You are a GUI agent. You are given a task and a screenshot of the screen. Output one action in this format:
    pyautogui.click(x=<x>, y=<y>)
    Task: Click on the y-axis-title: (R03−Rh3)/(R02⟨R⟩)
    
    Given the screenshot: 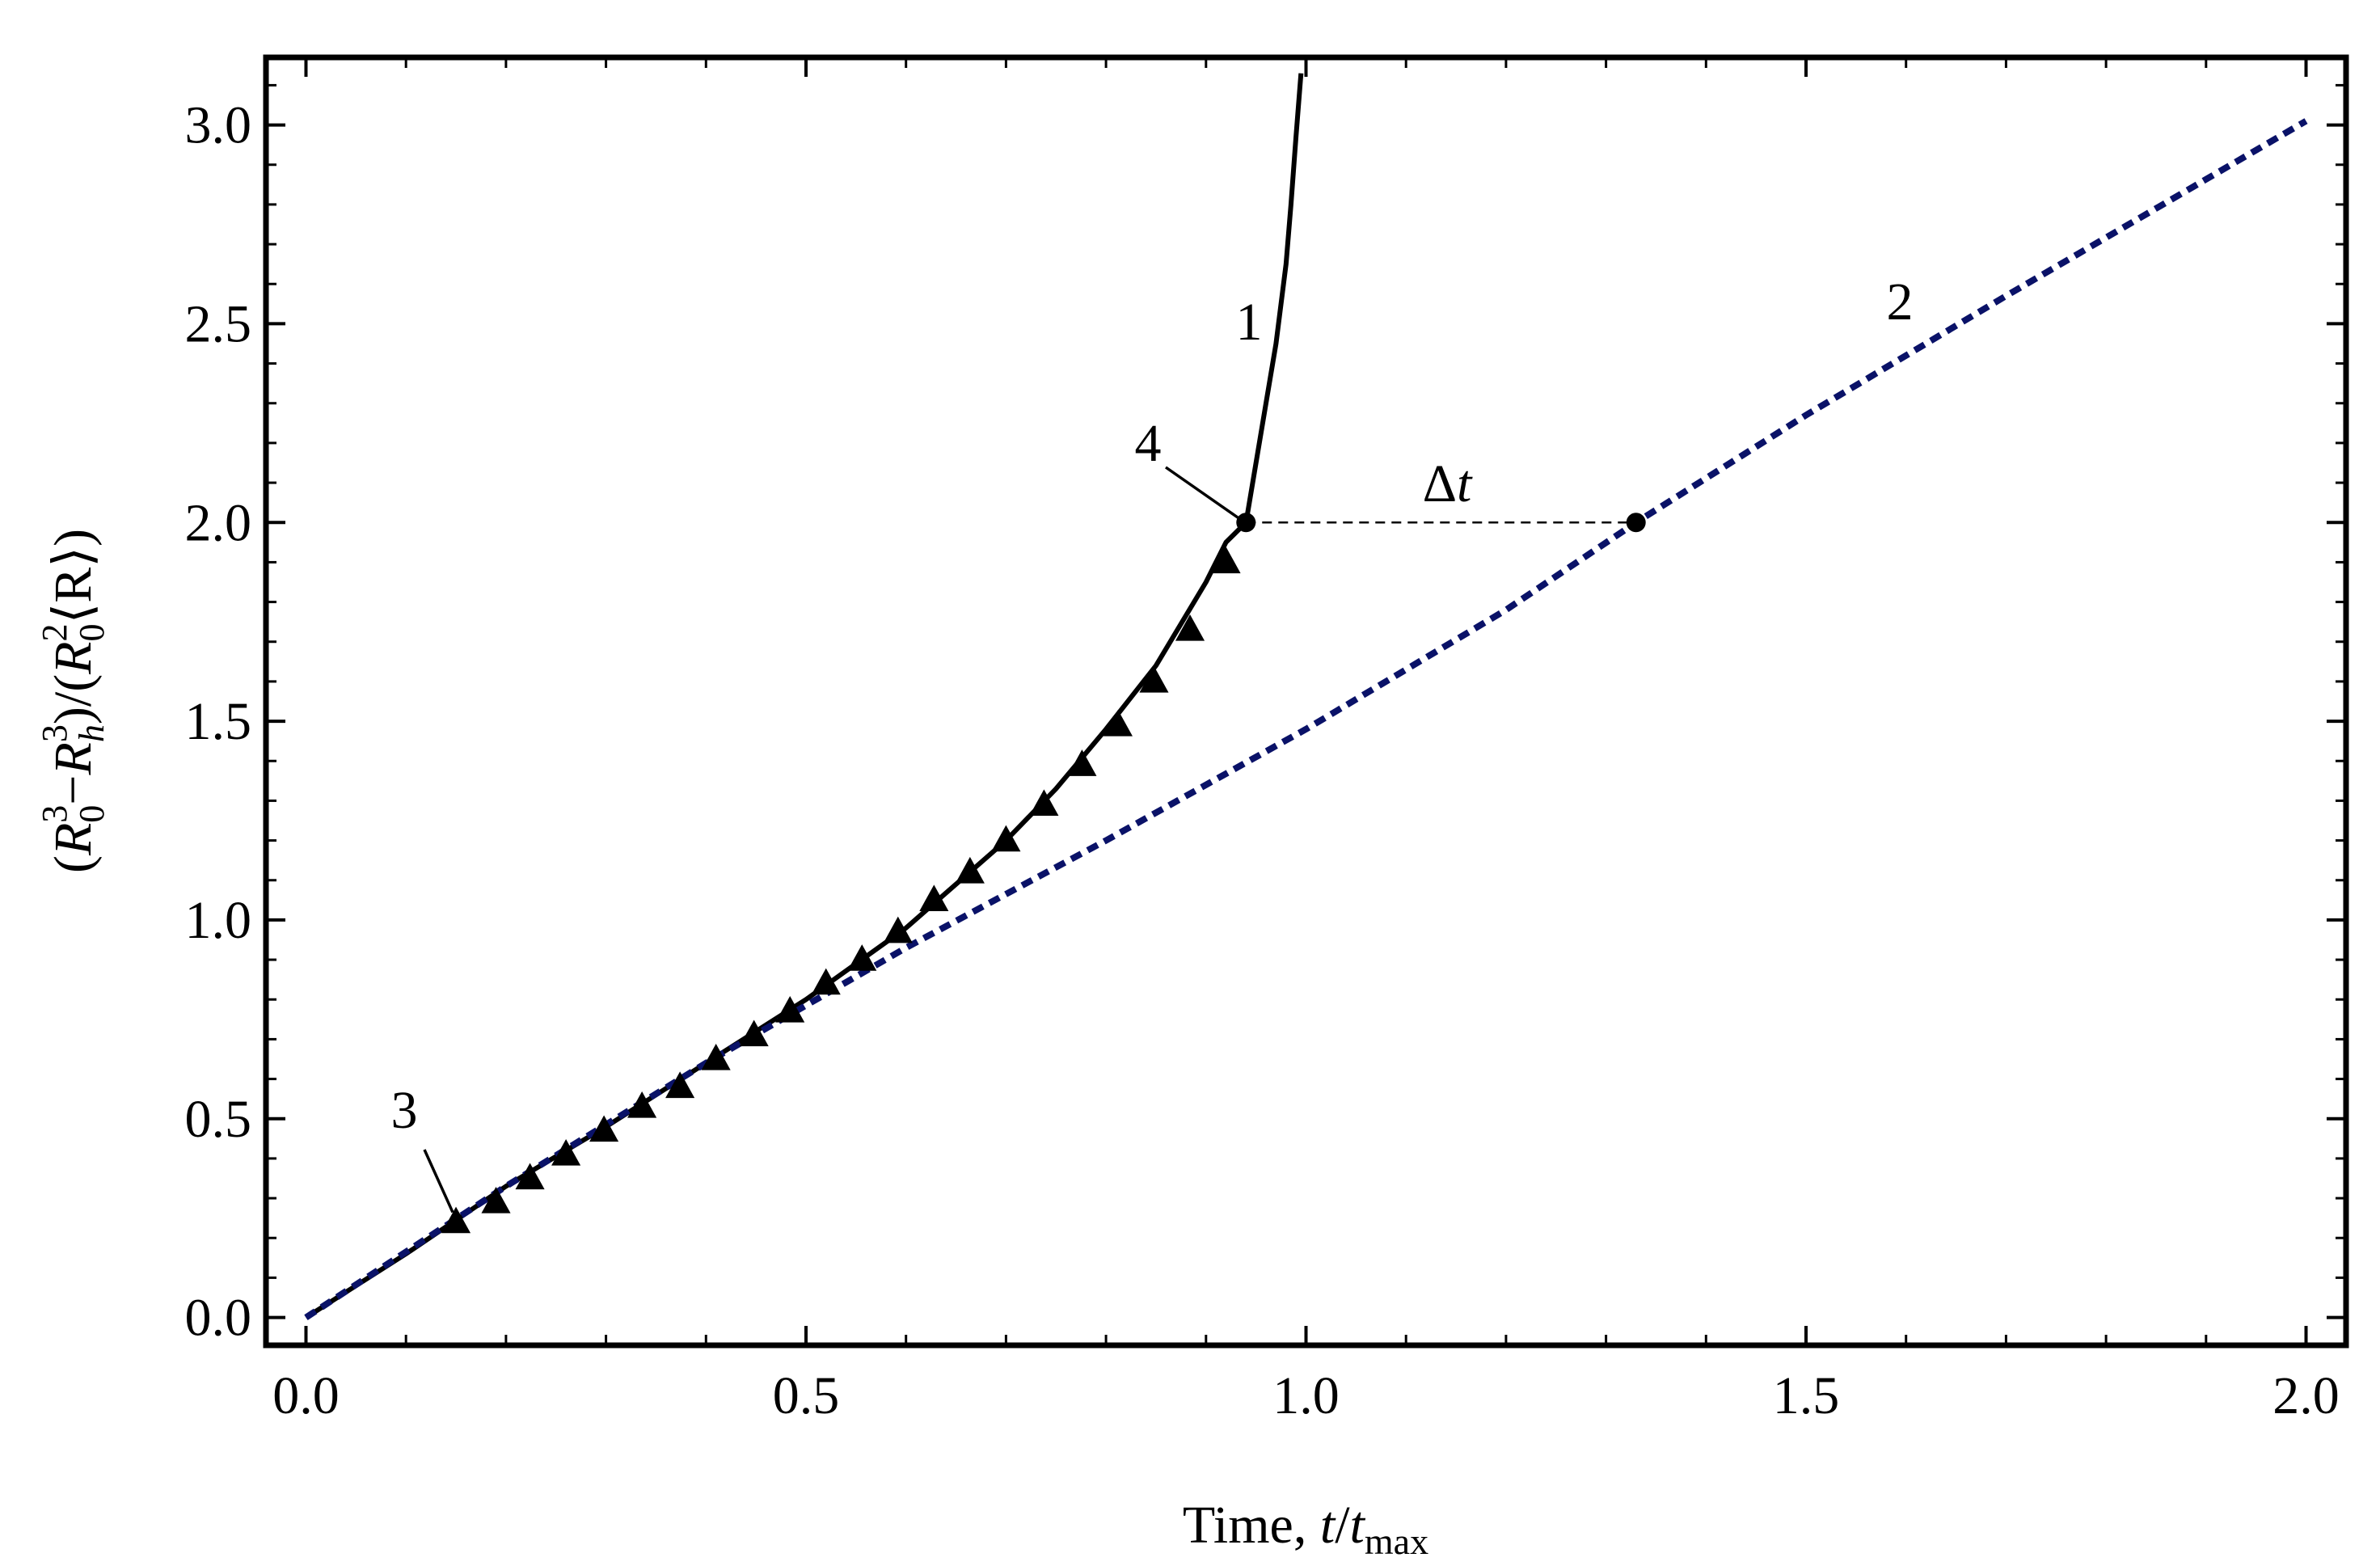 What is the action you would take?
    pyautogui.click(x=73, y=701)
    